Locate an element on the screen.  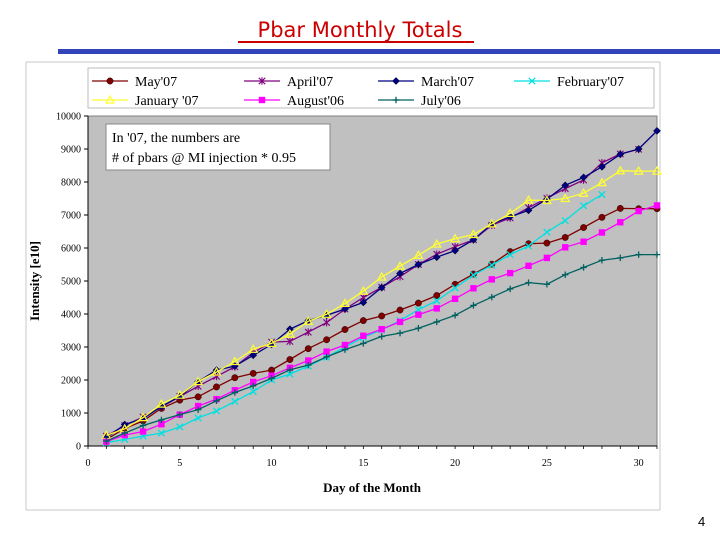
legend-label: February'07 is located at coordinates (590, 82).